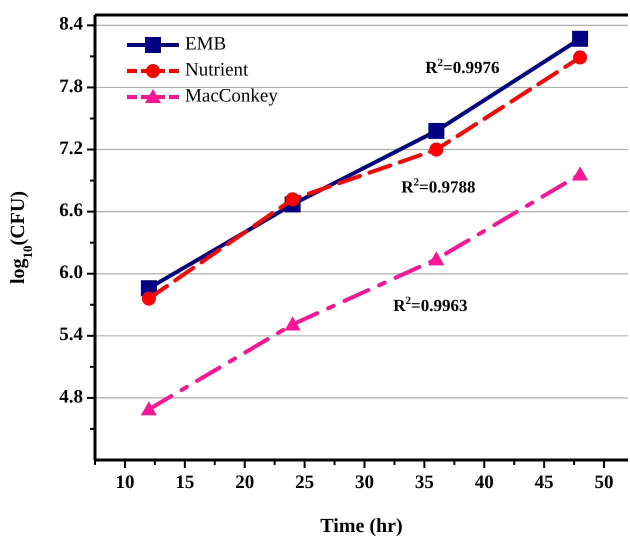 Image resolution: width=630 pixels, height=538 pixels. I want to click on legend-label: Nutrient, so click(217, 69).